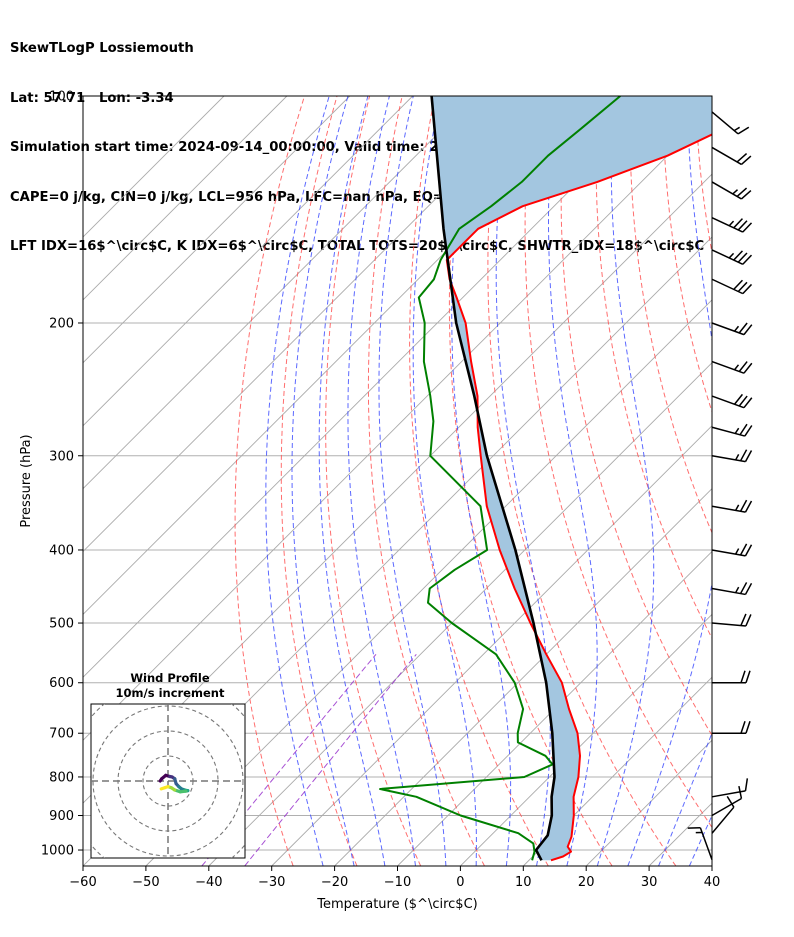  I want to click on hodograph-inset, so click(168, 781).